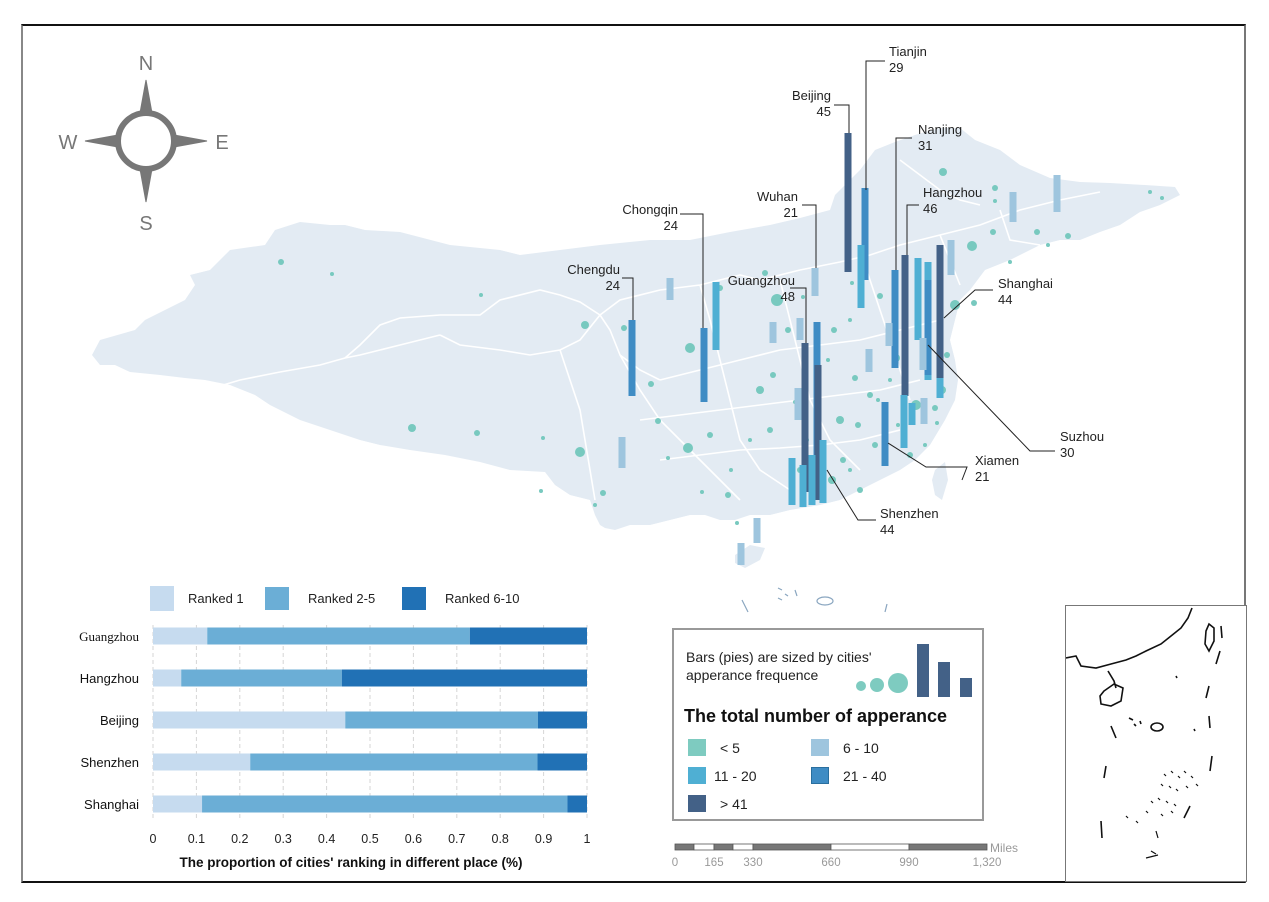 Image resolution: width=1269 pixels, height=902 pixels. Describe the element at coordinates (197, 598) in the screenshot. I see `chart-legend-item: Ranked 1` at that location.